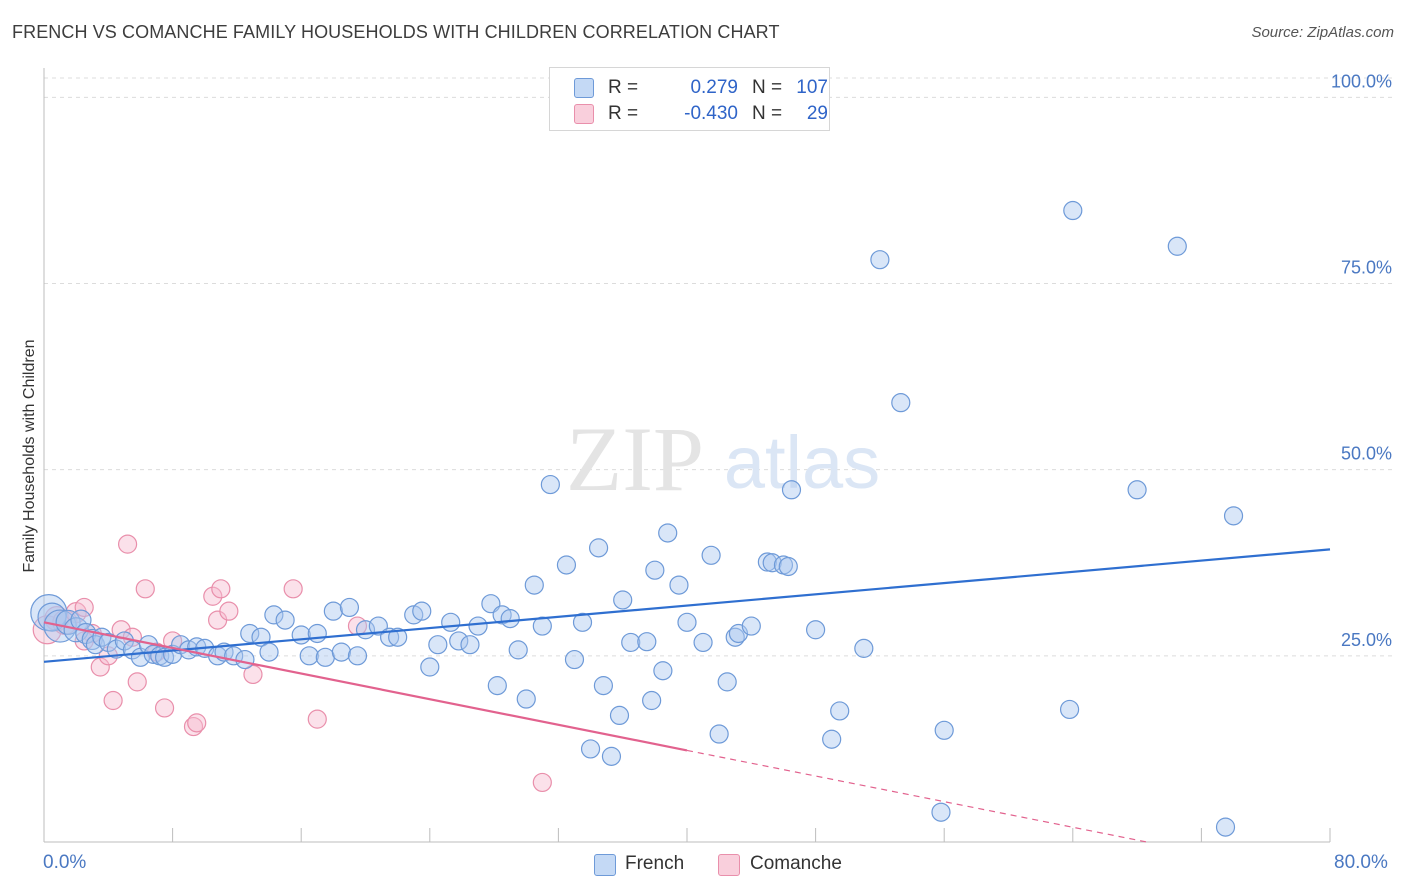  I want to click on source-label: Source: ZipAtlas.com, so click(1322, 32).